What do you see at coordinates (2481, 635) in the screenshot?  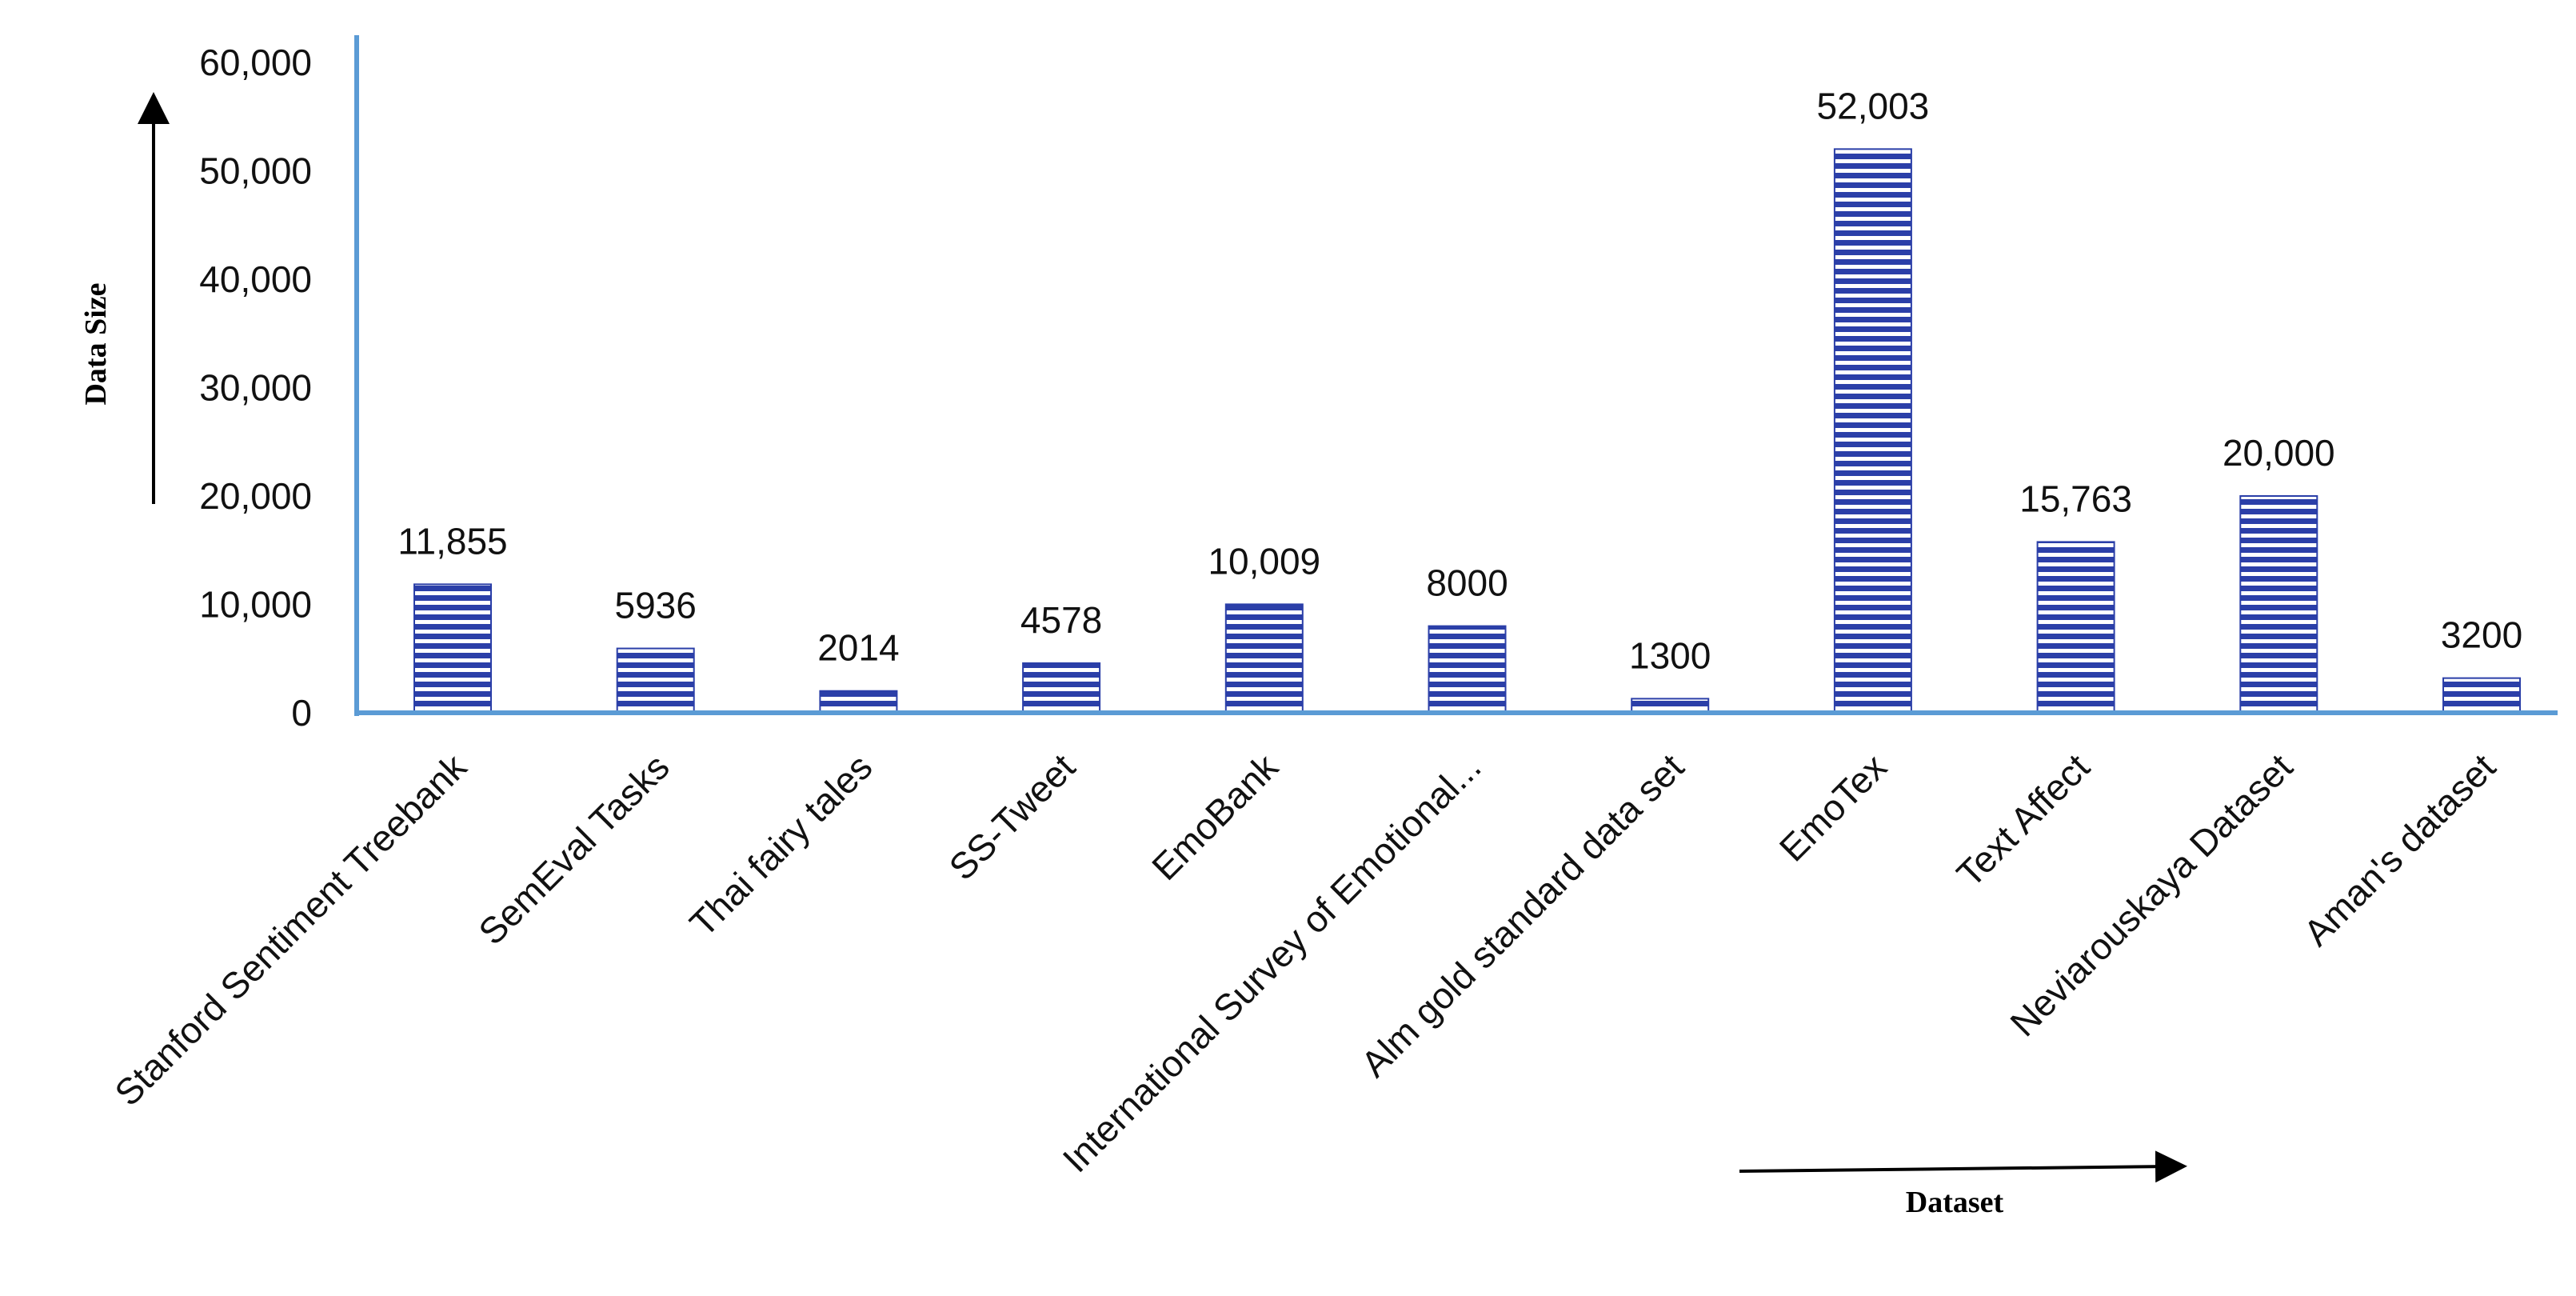 I see `data-label: 3200` at bounding box center [2481, 635].